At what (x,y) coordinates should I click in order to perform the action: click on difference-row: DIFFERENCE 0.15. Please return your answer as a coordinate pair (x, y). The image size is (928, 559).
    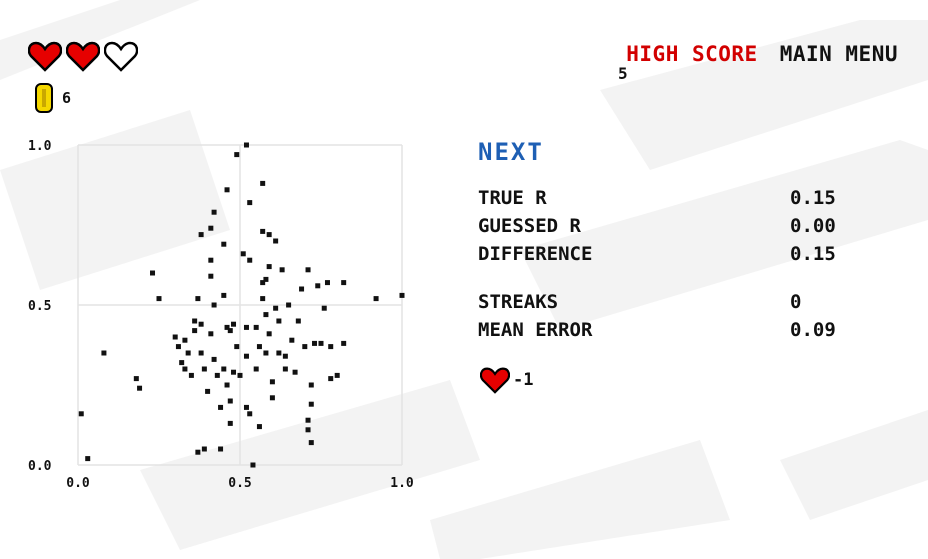
    Looking at the image, I should click on (664, 254).